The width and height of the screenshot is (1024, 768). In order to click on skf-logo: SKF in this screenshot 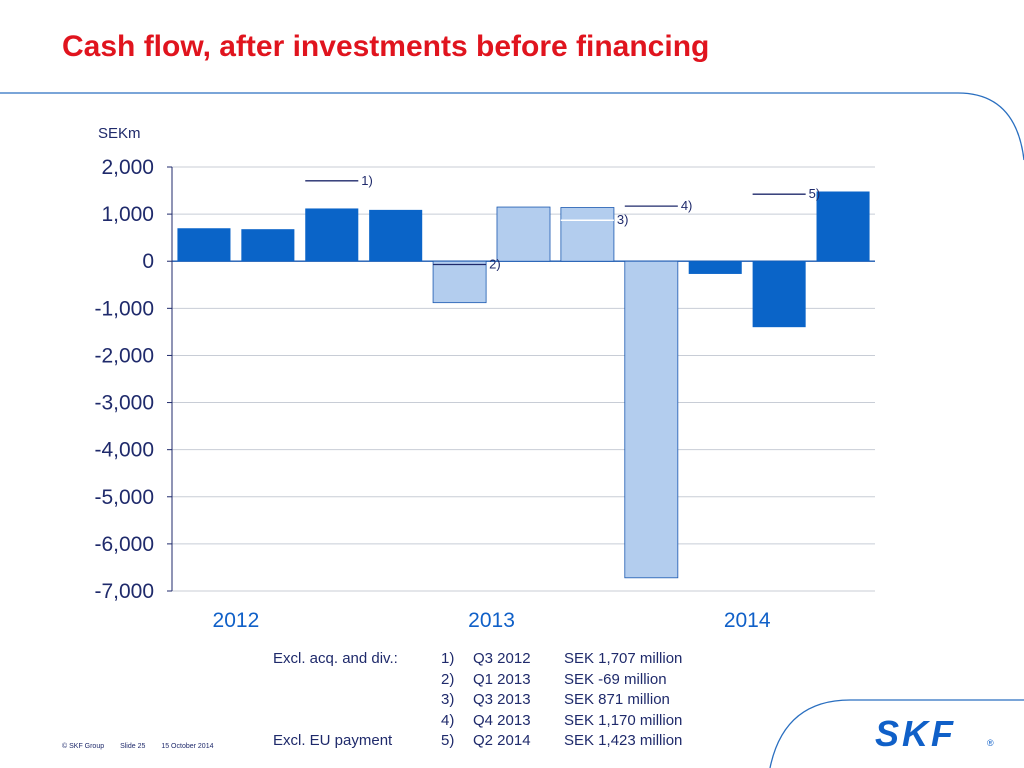, I will do `click(915, 733)`.